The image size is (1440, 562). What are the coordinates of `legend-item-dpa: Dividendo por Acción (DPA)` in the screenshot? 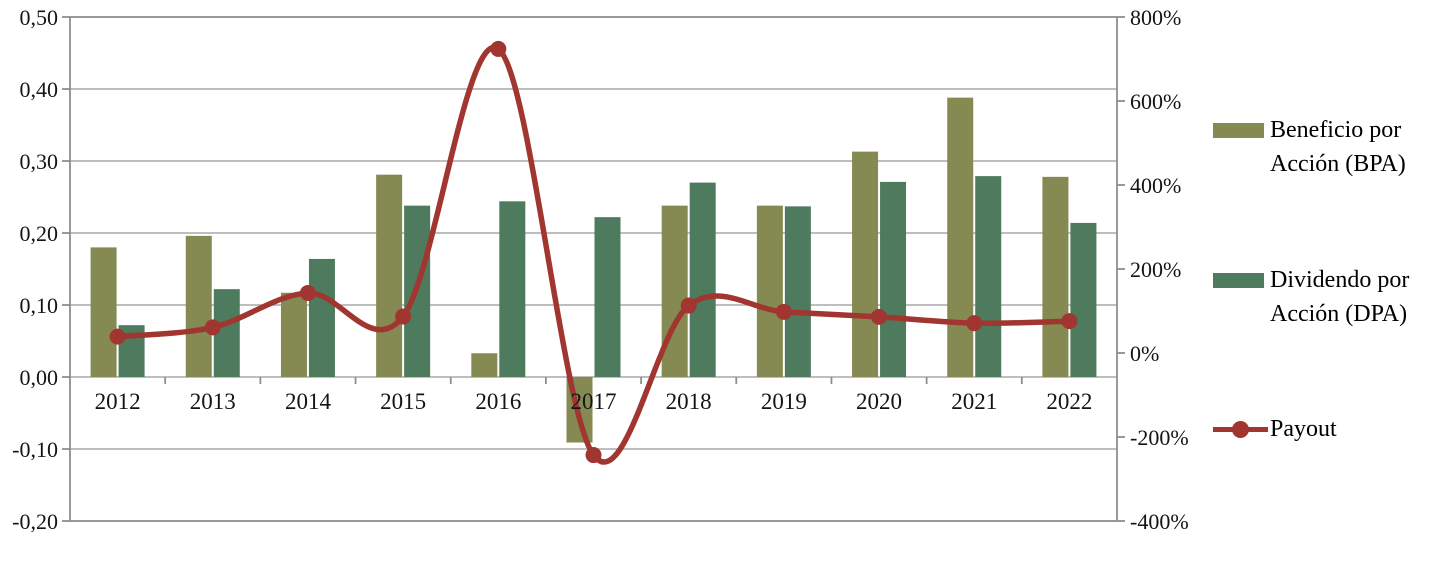 It's located at (1326, 297).